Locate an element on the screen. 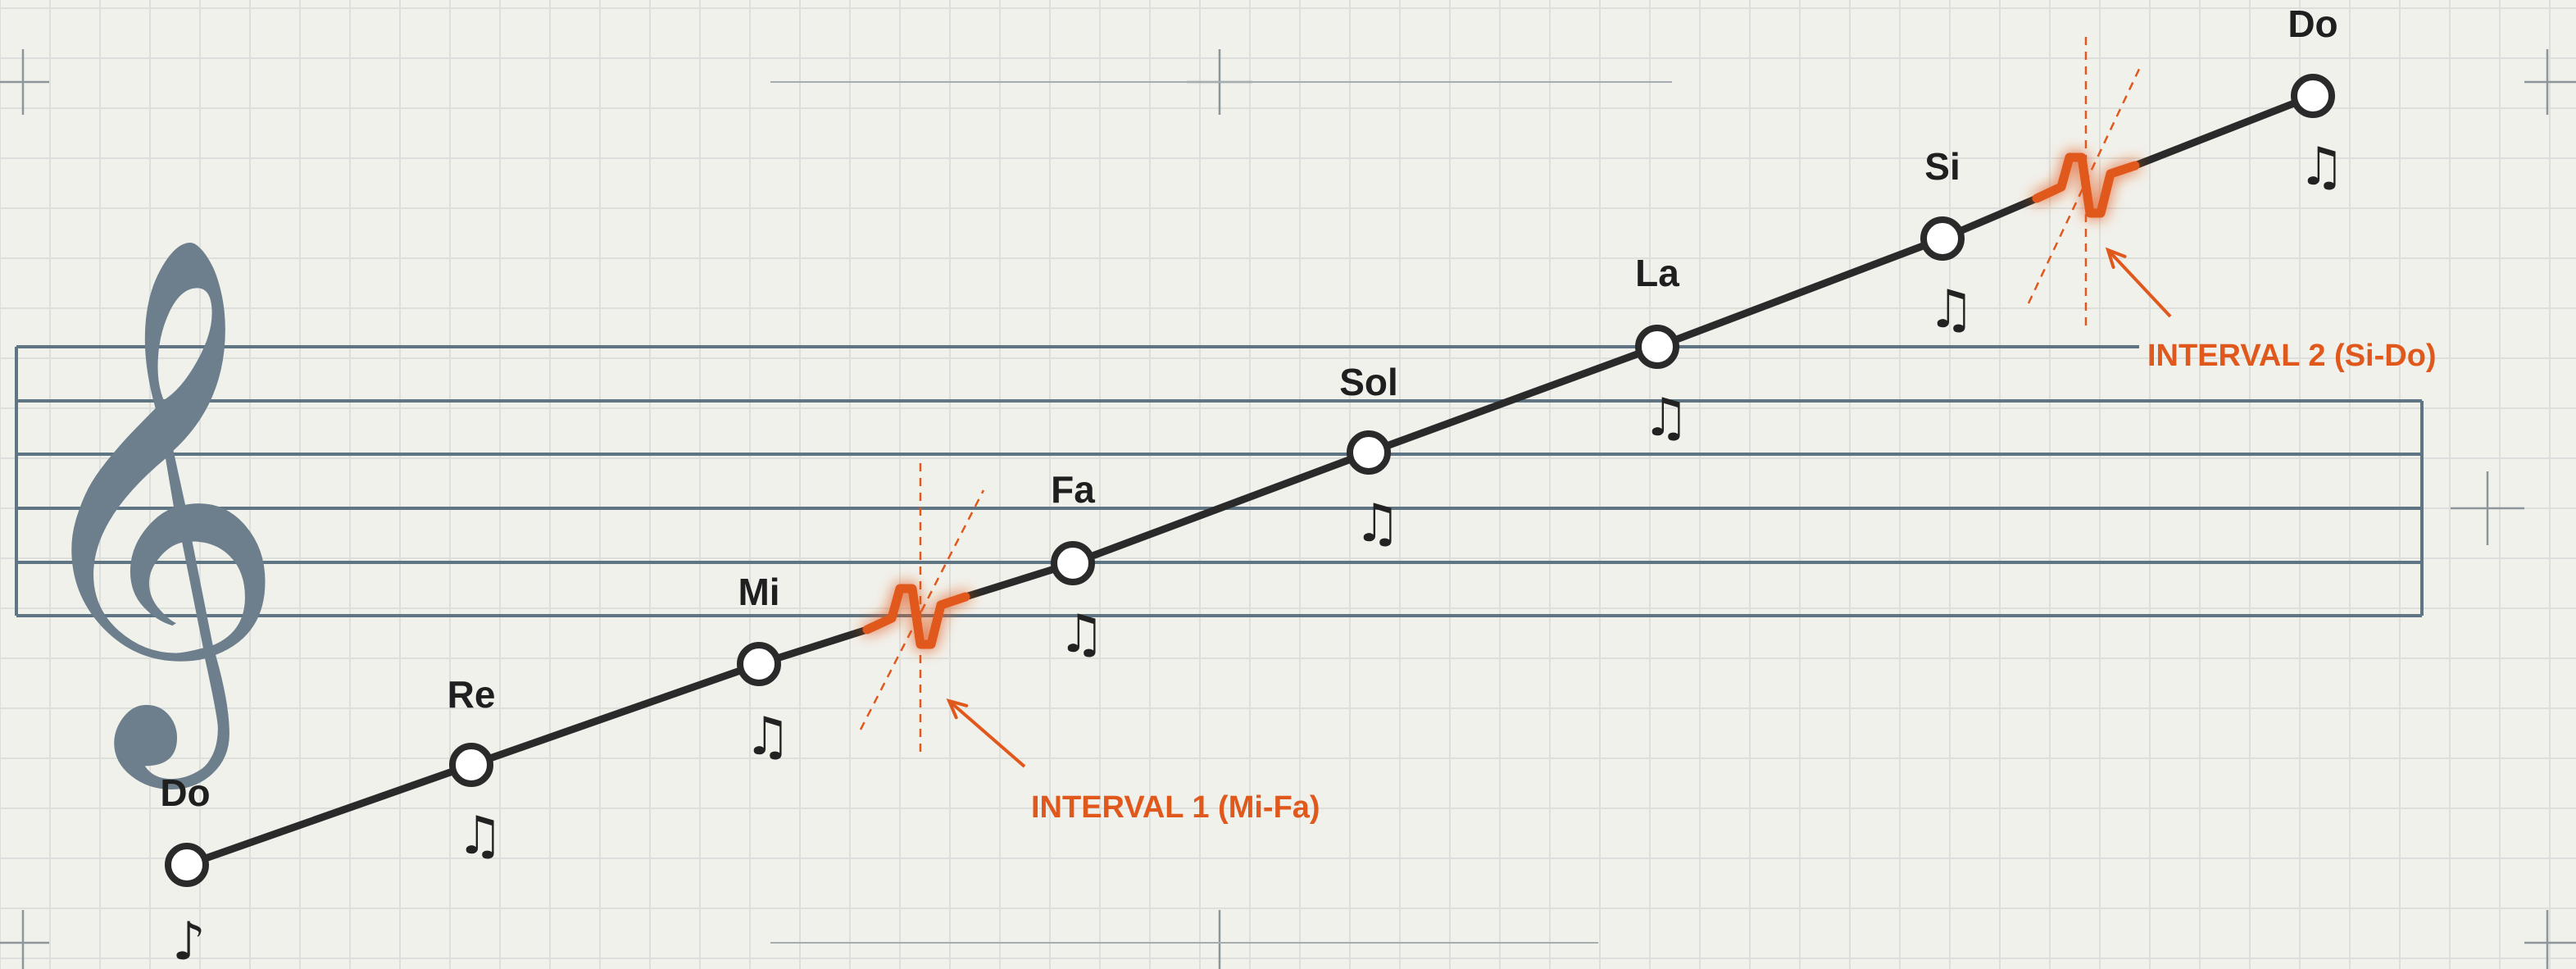 The height and width of the screenshot is (969, 2576). note-label: Re is located at coordinates (472, 694).